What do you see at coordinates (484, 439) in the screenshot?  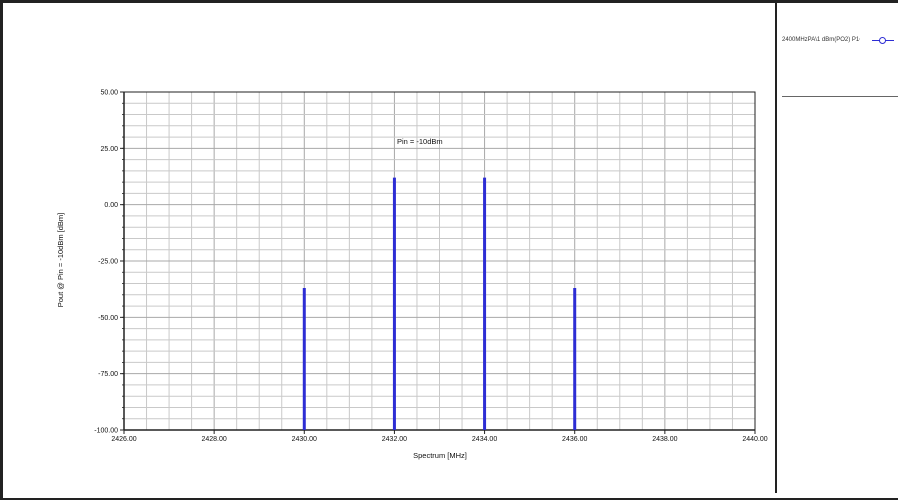 I see `x-tick-label: 2434.00` at bounding box center [484, 439].